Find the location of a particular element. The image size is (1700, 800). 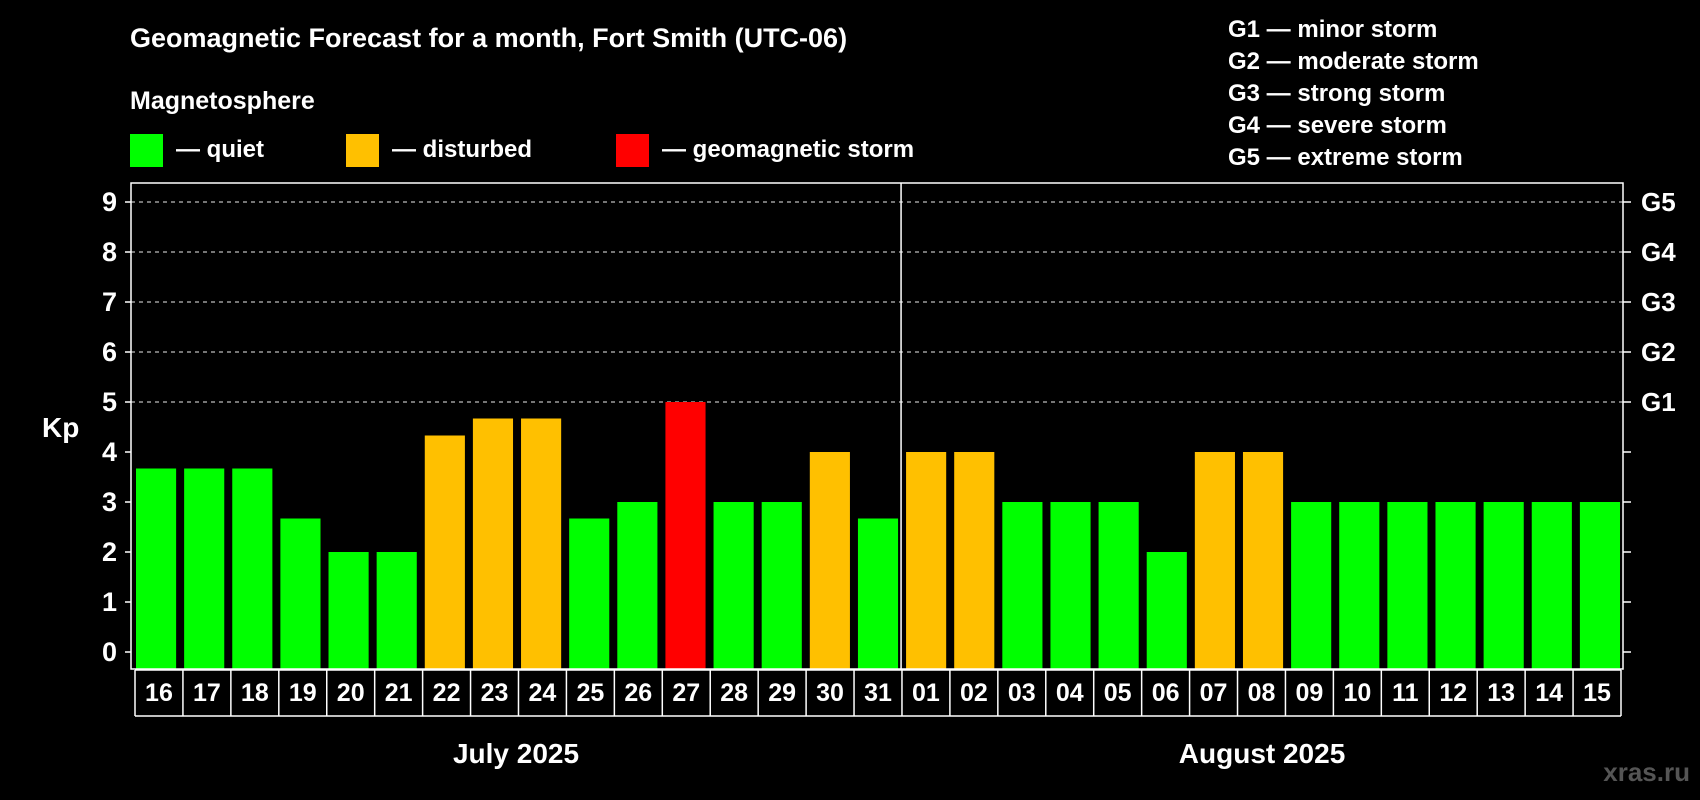

storm-level-g2: G2 — moderate storm is located at coordinates (1353, 61).